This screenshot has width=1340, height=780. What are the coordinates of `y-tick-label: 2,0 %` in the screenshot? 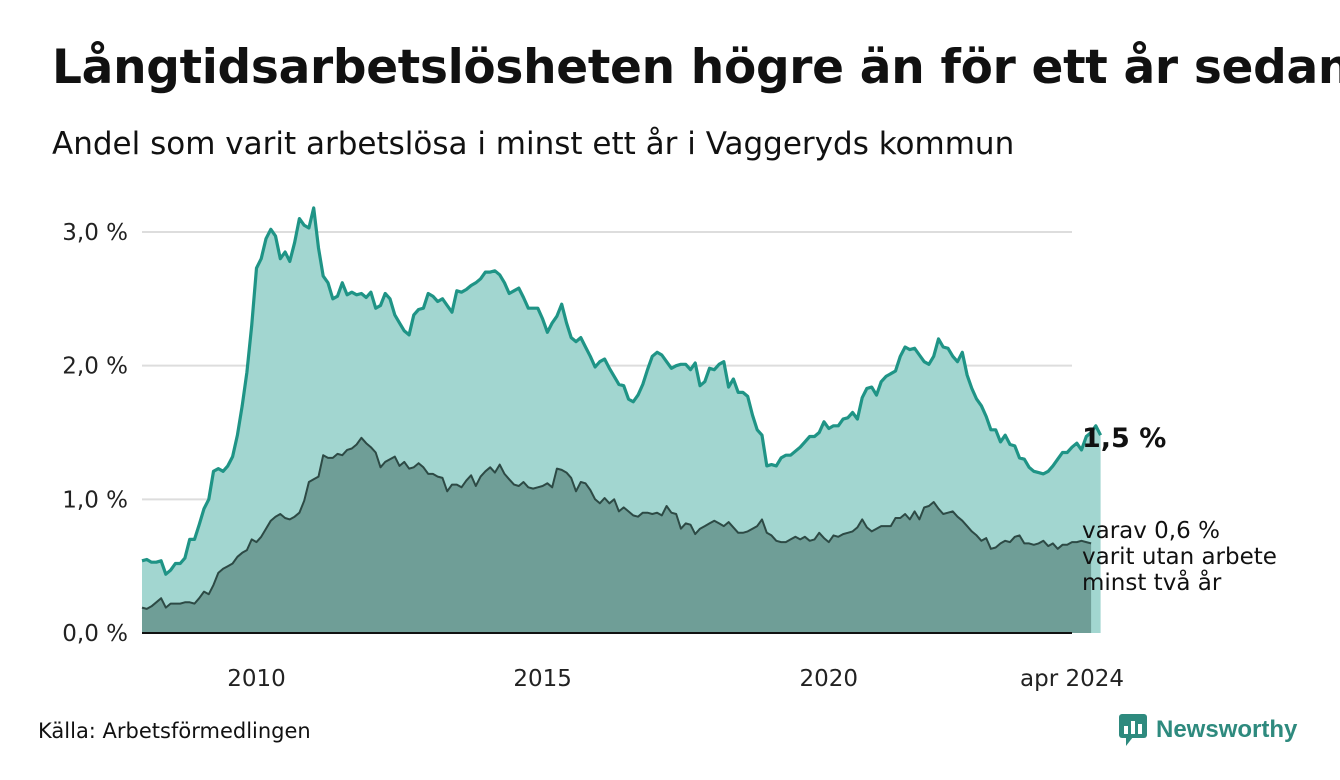 It's located at (95, 367).